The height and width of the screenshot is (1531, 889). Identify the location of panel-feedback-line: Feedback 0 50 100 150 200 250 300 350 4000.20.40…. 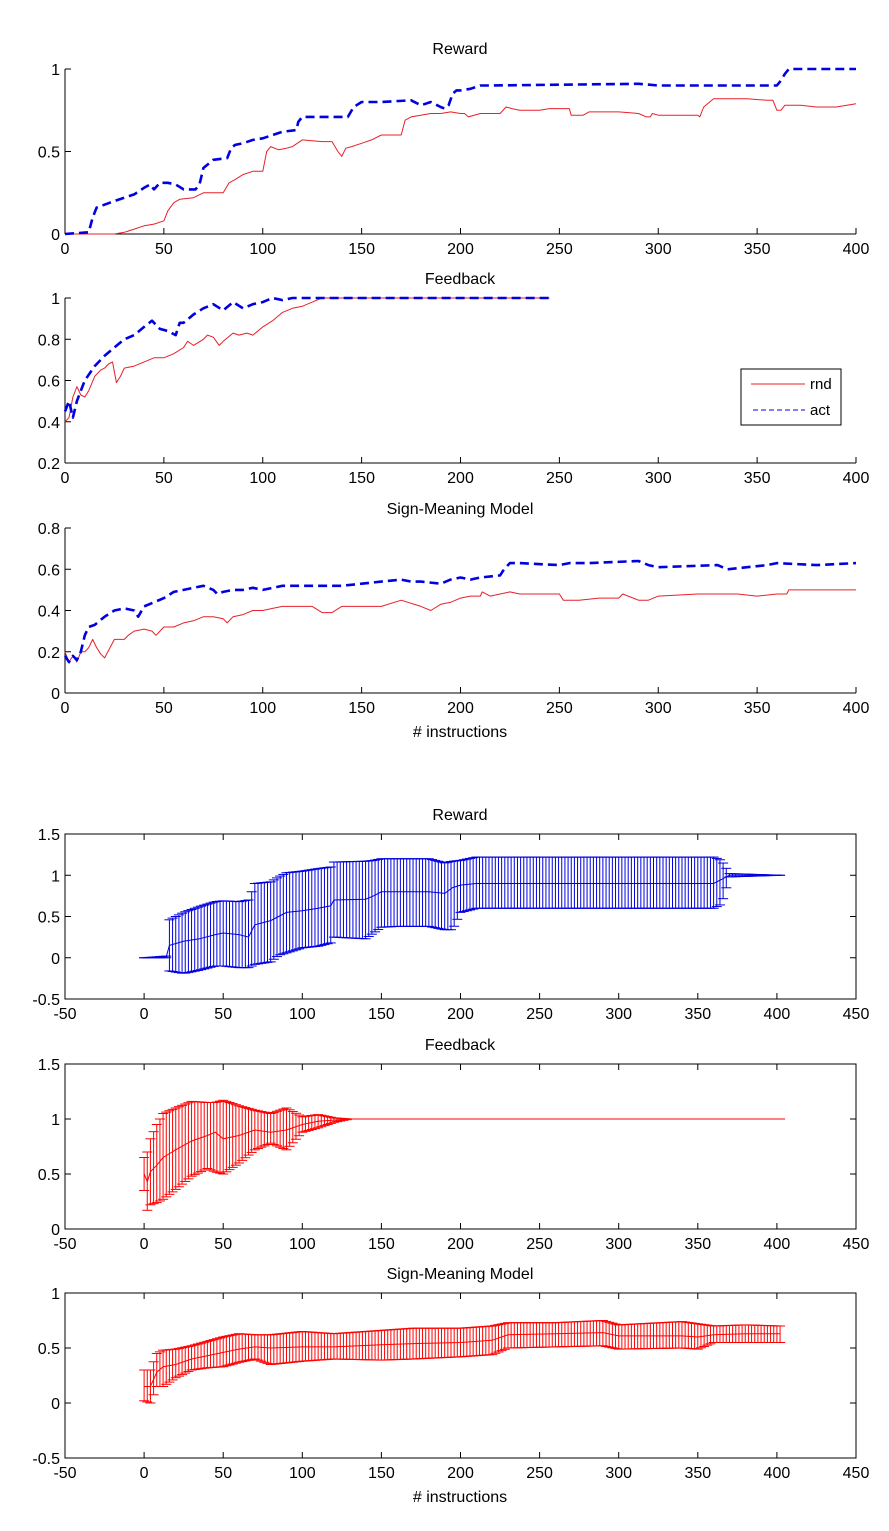
(454, 379).